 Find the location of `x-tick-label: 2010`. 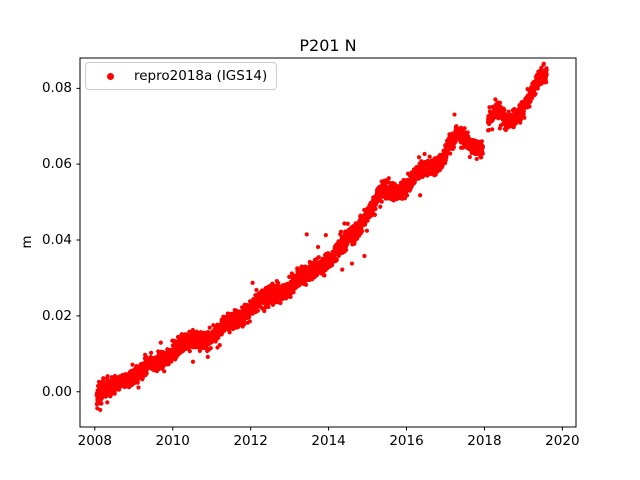

x-tick-label: 2010 is located at coordinates (172, 441).